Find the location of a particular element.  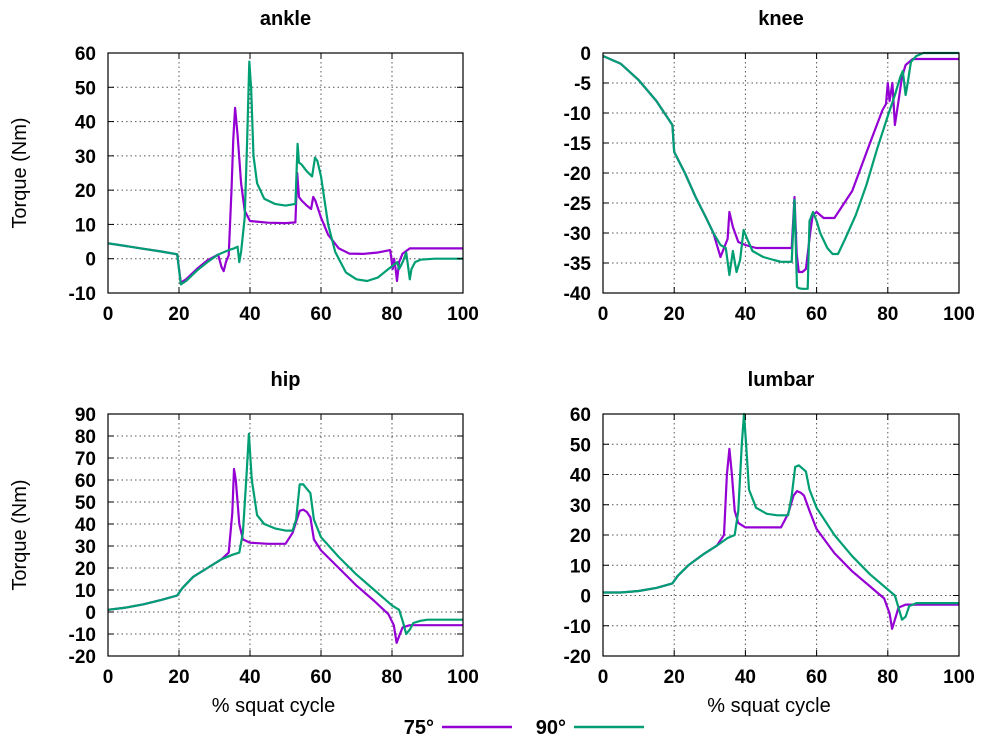

y-tick-label: 80 is located at coordinates (85, 437).